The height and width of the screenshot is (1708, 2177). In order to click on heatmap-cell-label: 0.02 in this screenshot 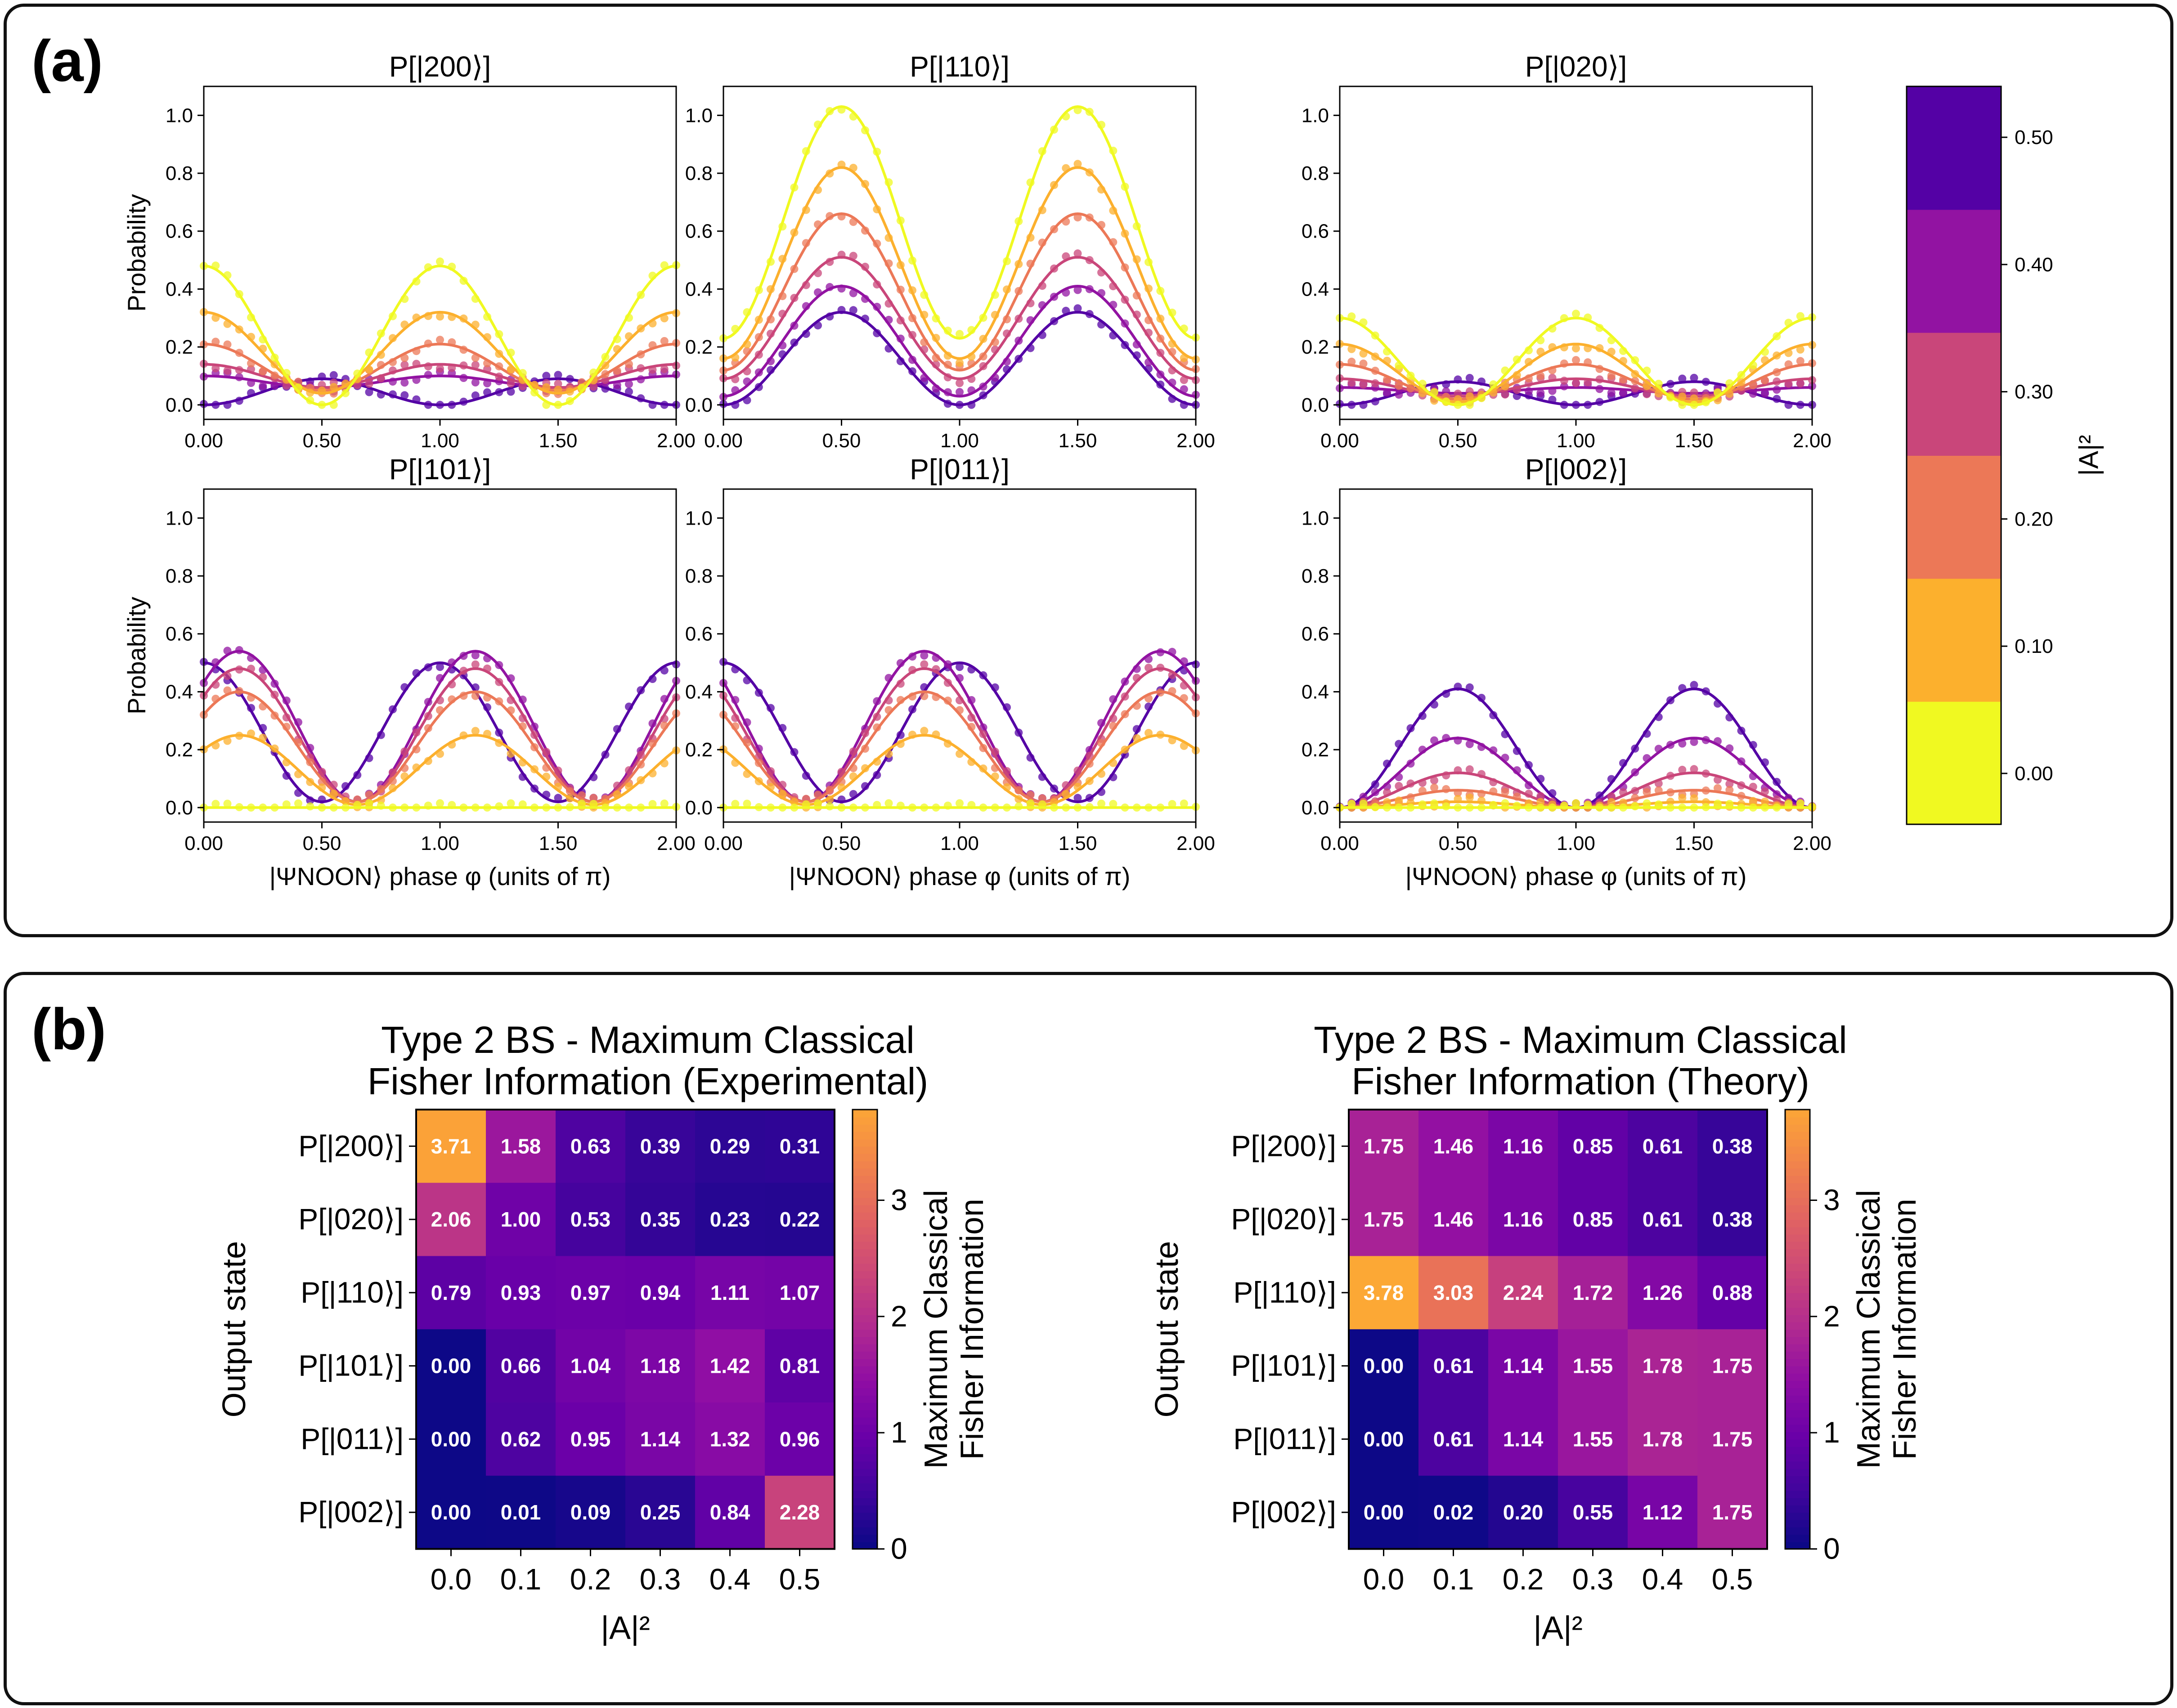, I will do `click(1453, 1512)`.